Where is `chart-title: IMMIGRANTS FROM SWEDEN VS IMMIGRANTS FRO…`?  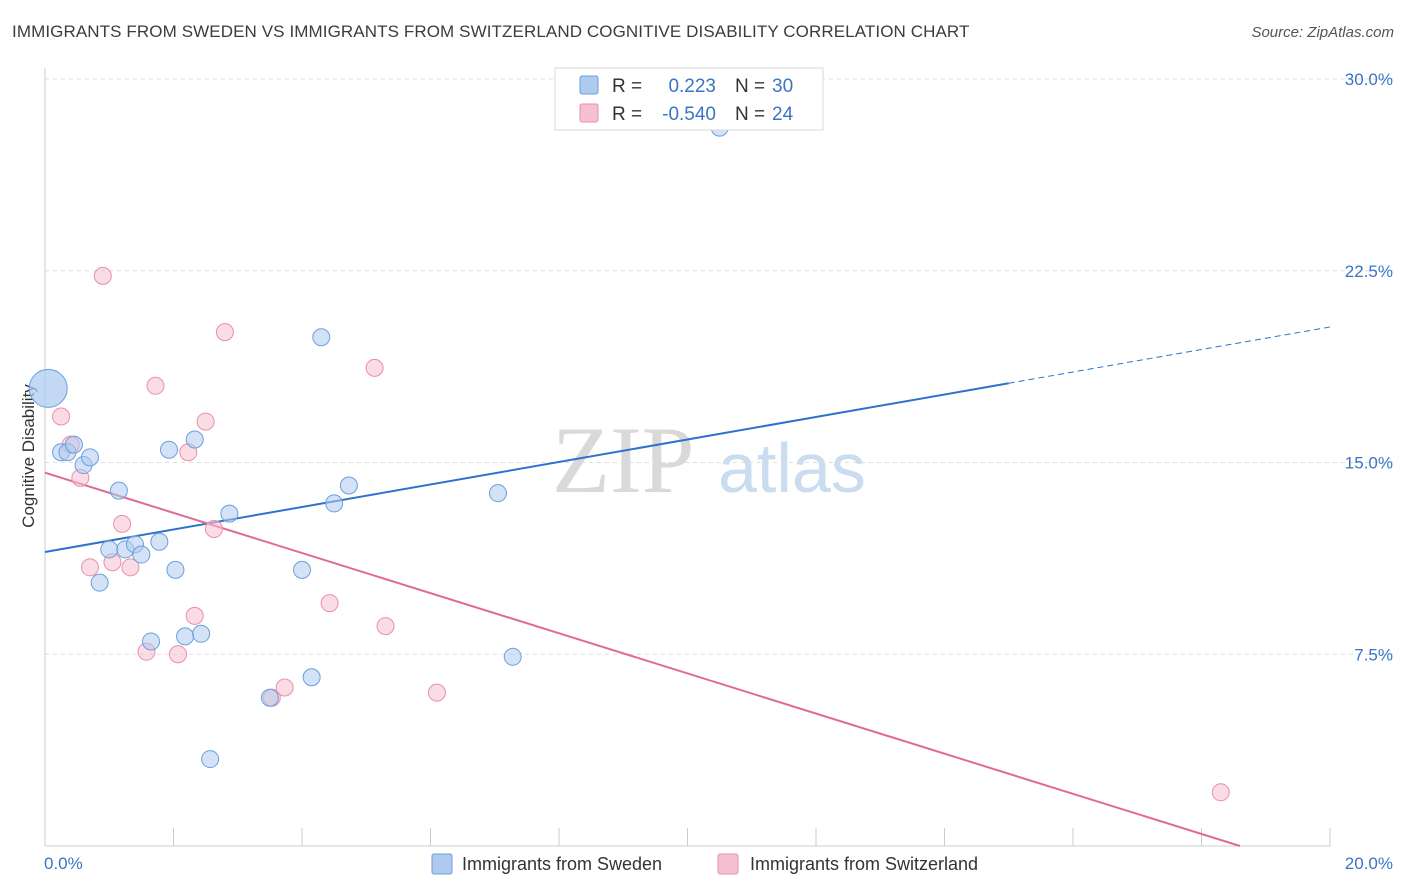
chart-title: IMMIGRANTS FROM SWEDEN VS IMMIGRANTS FRO… is located at coordinates (491, 31).